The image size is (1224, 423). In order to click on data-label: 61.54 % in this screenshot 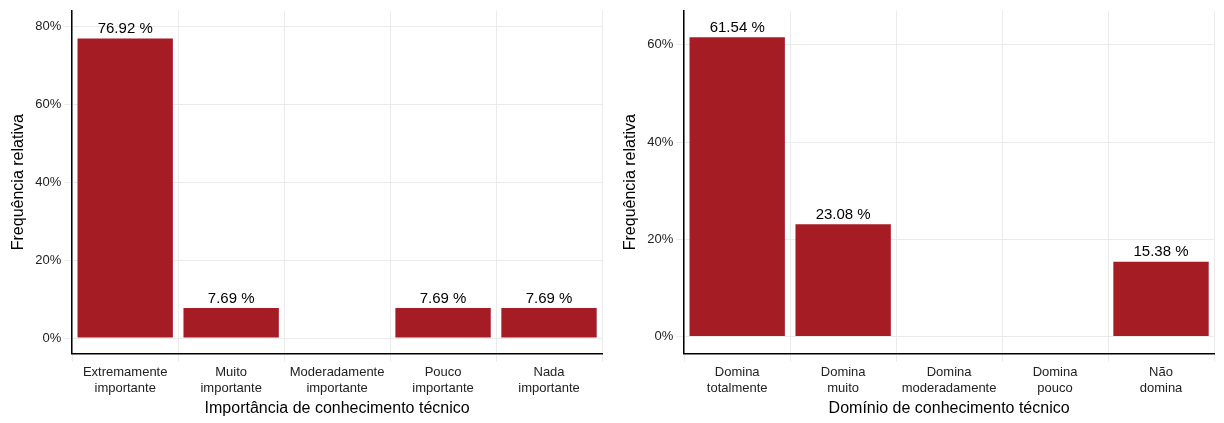, I will do `click(737, 26)`.